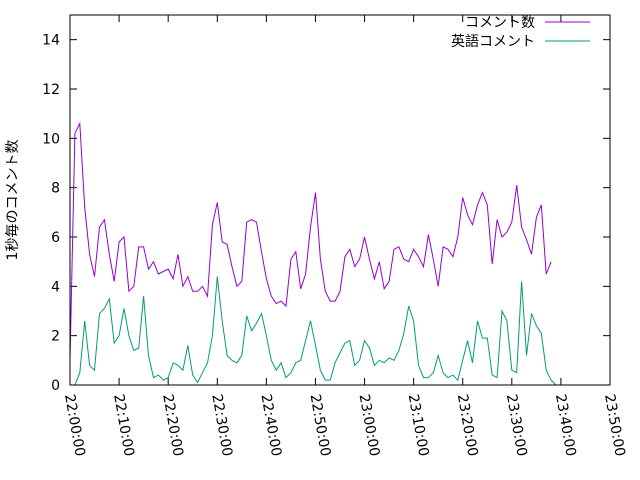 The height and width of the screenshot is (480, 640). Describe the element at coordinates (55, 238) in the screenshot. I see `y-tick-label: 6` at that location.